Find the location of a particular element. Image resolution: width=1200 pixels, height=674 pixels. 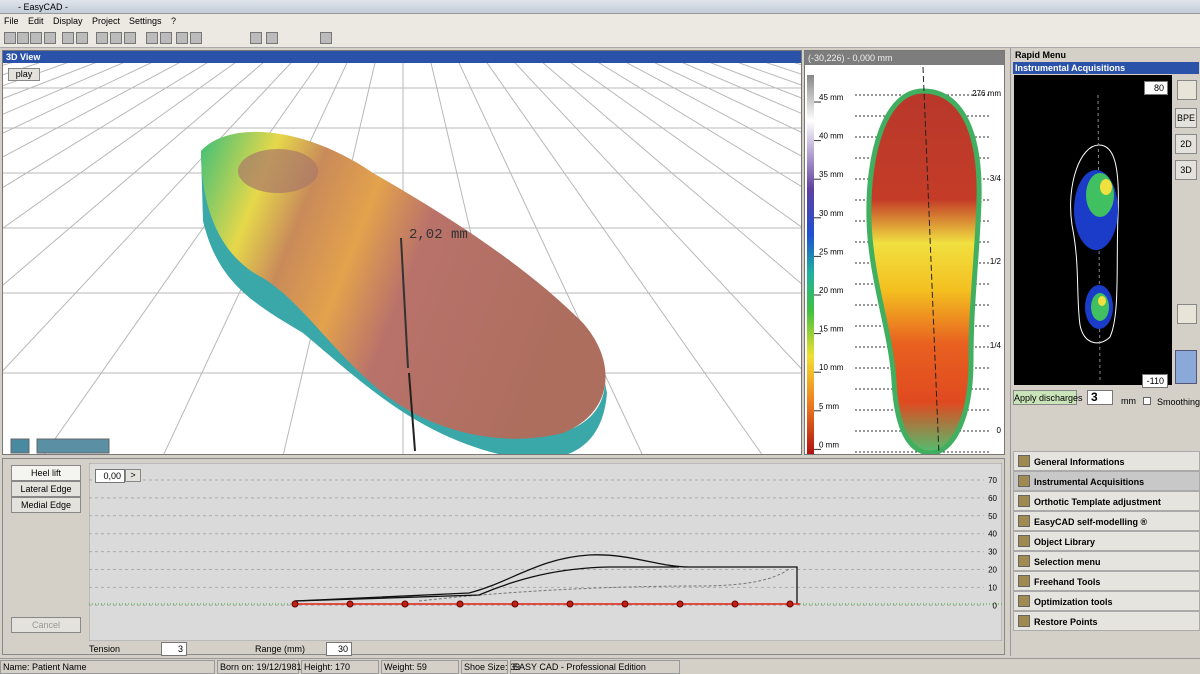

amount-input: 3 is located at coordinates (1100, 397).